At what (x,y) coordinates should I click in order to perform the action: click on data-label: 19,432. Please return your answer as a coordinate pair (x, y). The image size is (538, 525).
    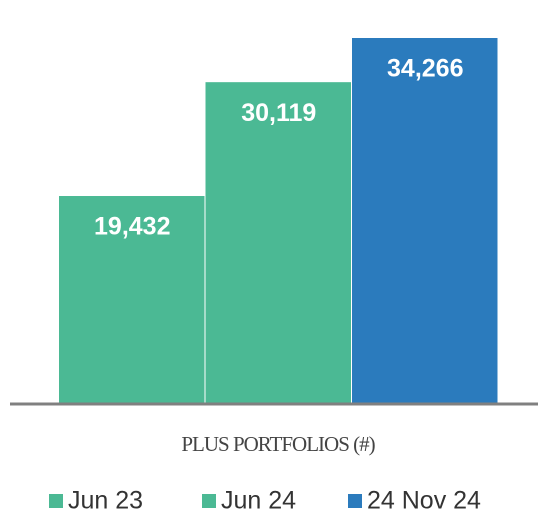
    Looking at the image, I should click on (132, 227).